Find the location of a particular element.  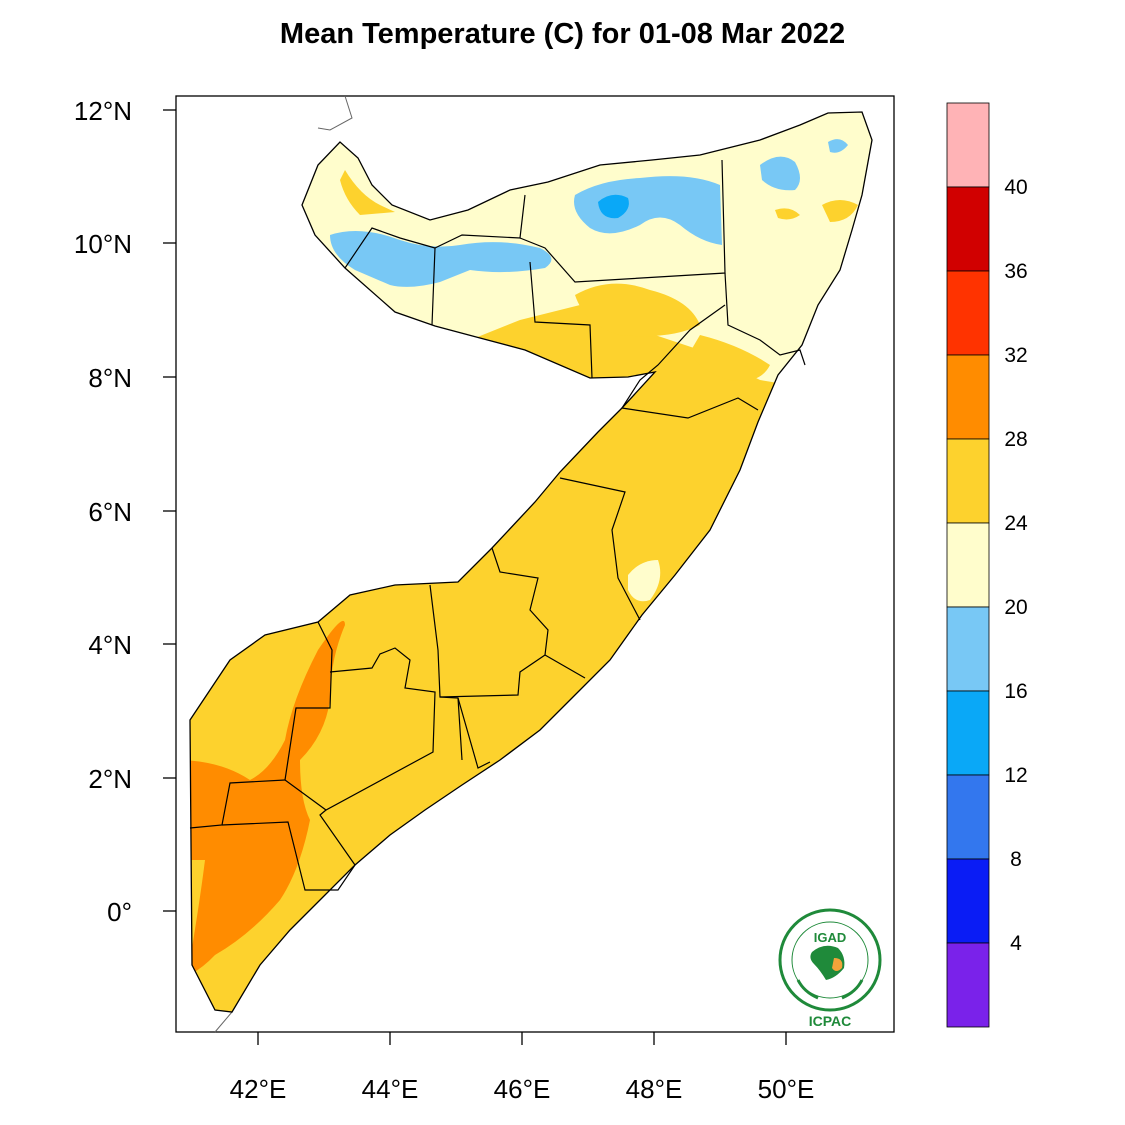

x-axis: 42°E 44°E 46°E 48°E 50°E is located at coordinates (522, 1068).